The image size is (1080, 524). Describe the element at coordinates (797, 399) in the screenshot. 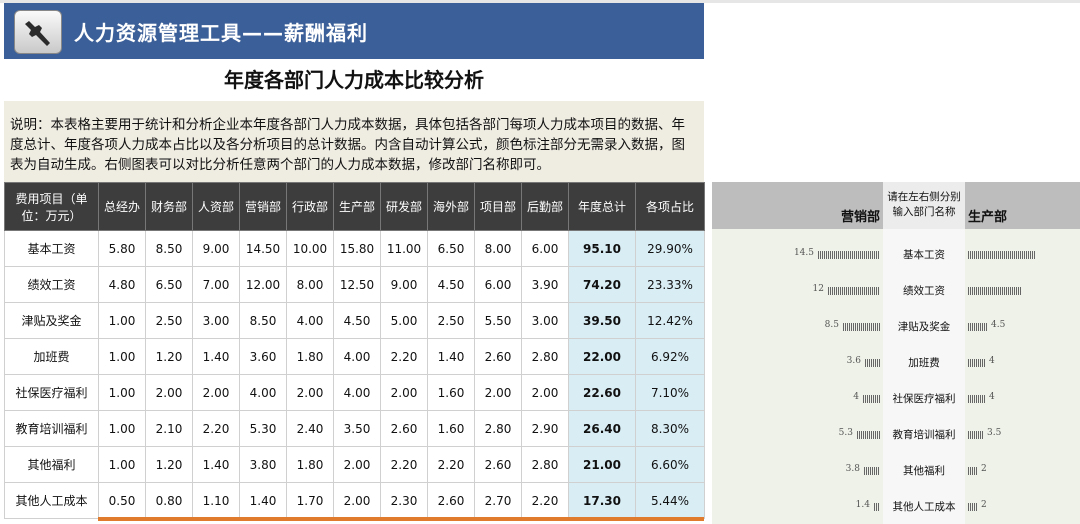

I see `left-bar-area: 4` at that location.